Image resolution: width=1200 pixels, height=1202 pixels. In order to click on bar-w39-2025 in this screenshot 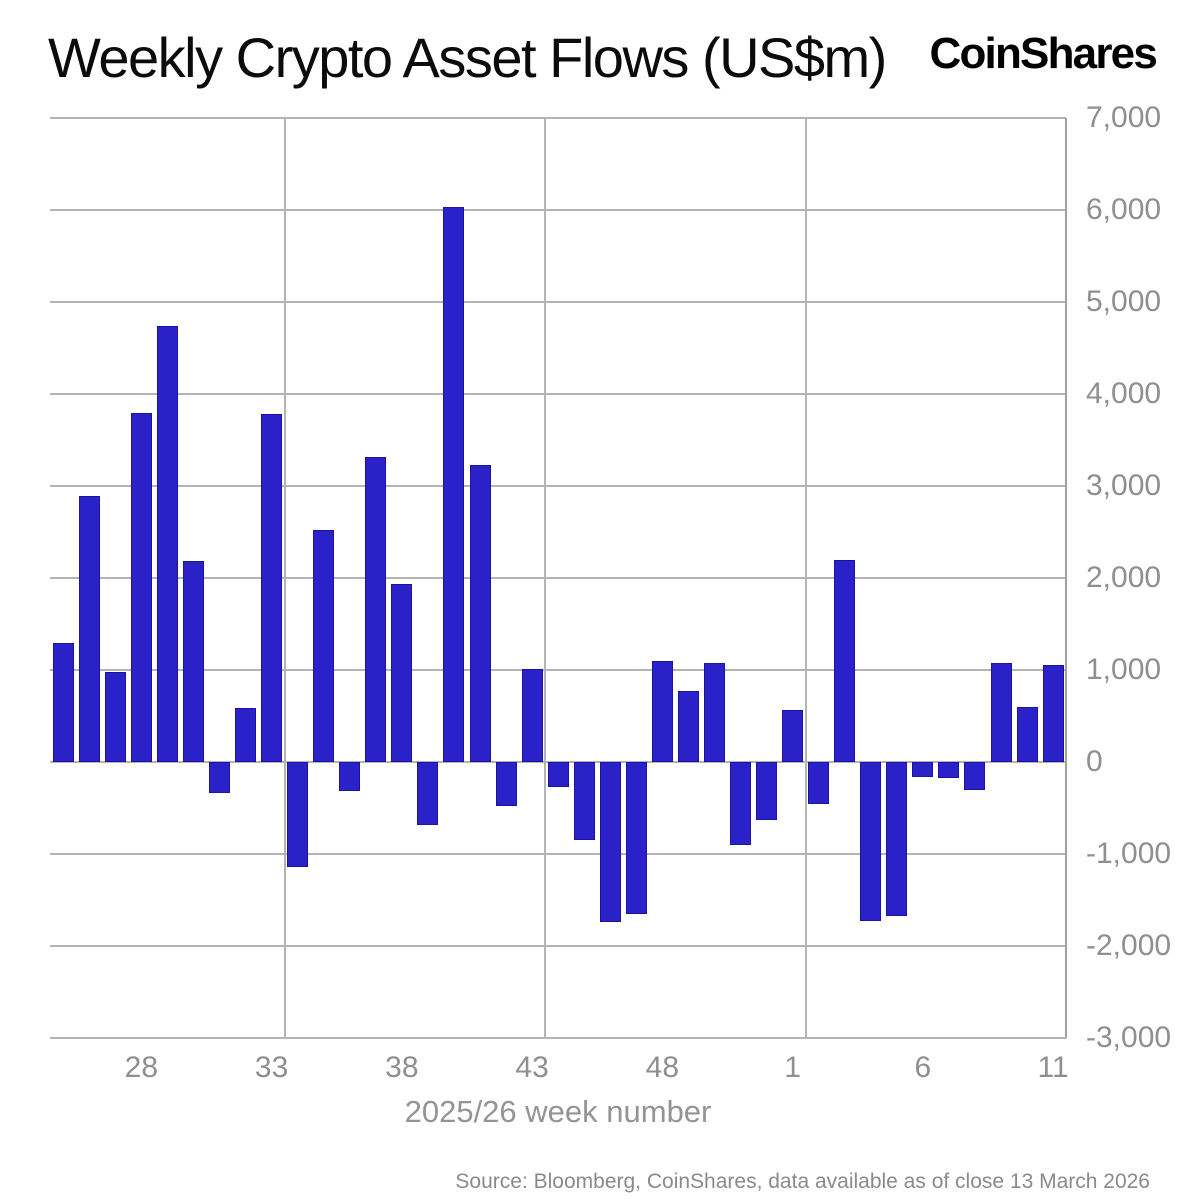, I will do `click(428, 794)`.